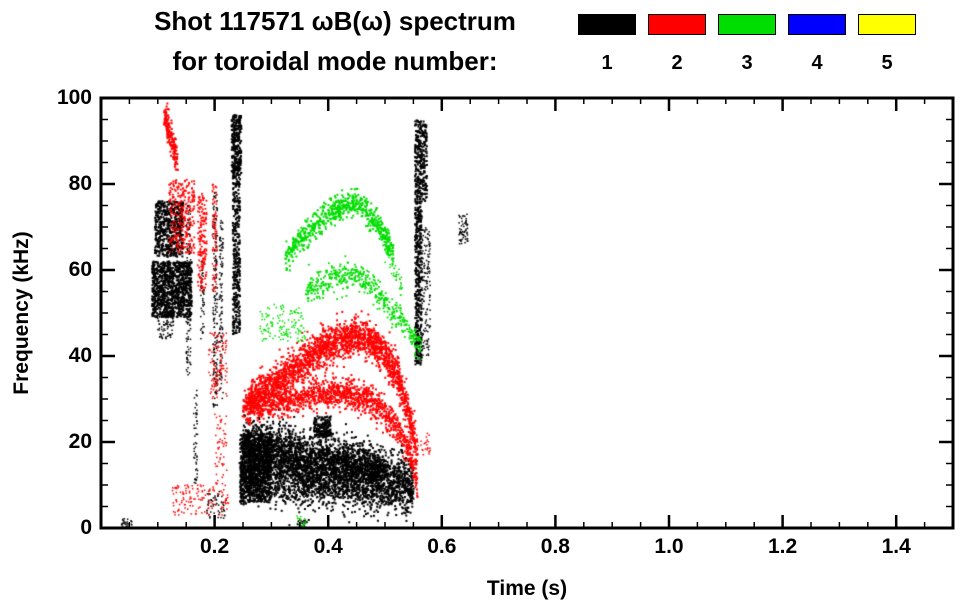 This screenshot has width=963, height=615. I want to click on x-tick-label-0.2: 0.2, so click(214, 546).